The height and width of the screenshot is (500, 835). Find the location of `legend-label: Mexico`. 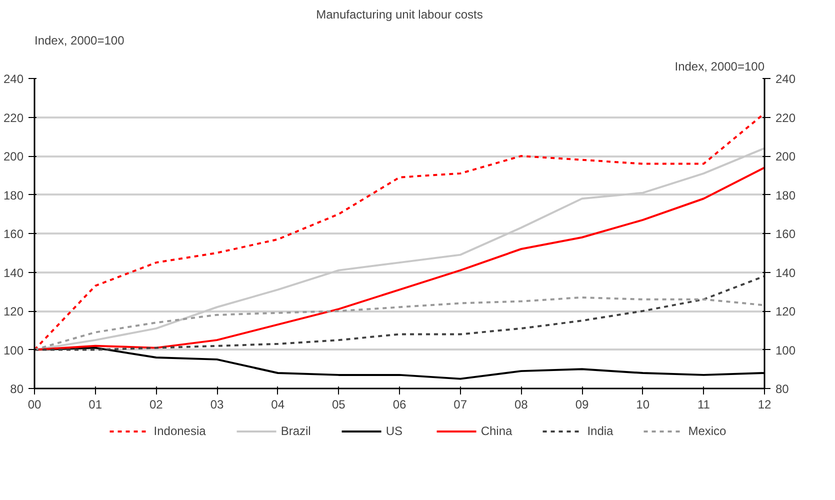

legend-label: Mexico is located at coordinates (707, 431).